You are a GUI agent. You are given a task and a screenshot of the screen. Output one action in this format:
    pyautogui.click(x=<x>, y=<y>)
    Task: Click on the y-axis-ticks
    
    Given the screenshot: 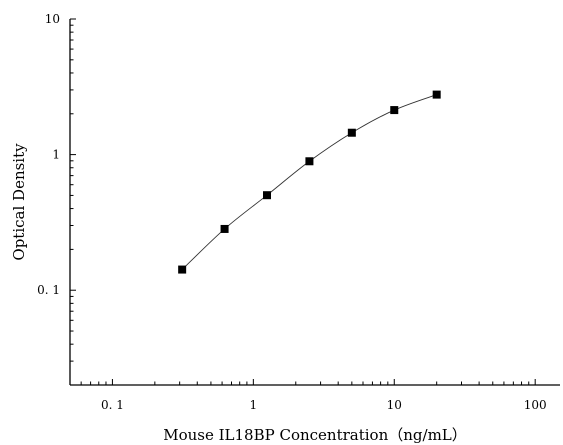 What is the action you would take?
    pyautogui.click(x=73, y=202)
    